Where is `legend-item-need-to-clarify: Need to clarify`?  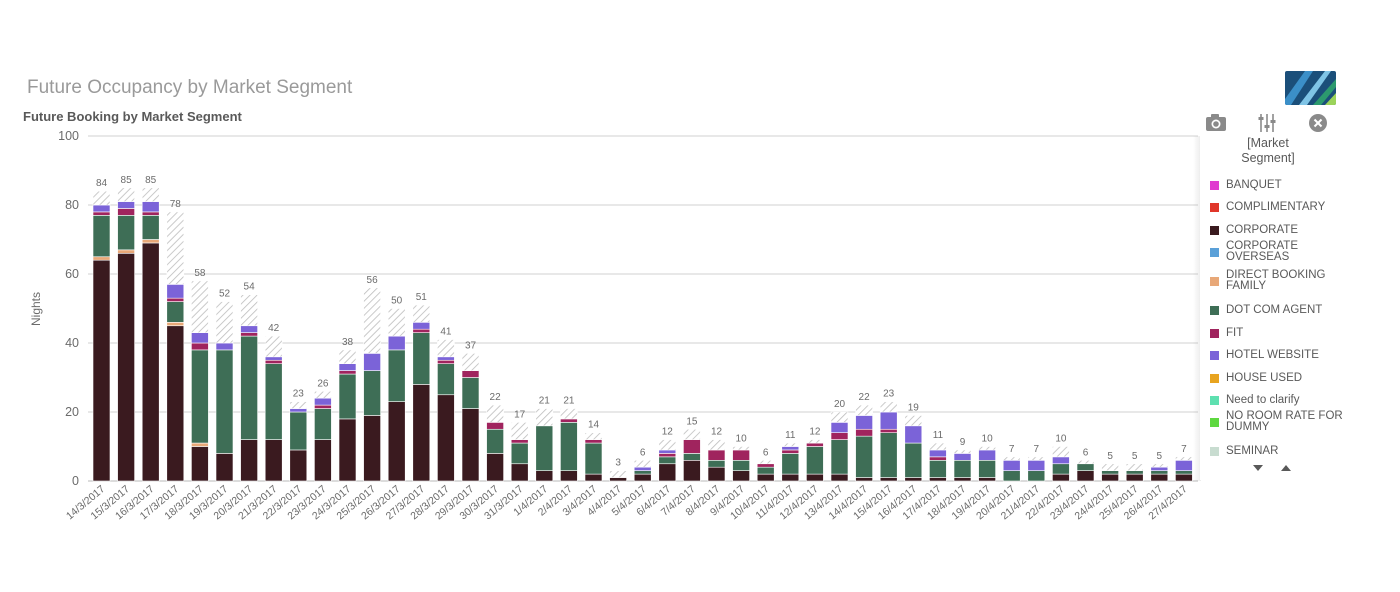
legend-item-need-to-clarify: Need to clarify is located at coordinates (1285, 400).